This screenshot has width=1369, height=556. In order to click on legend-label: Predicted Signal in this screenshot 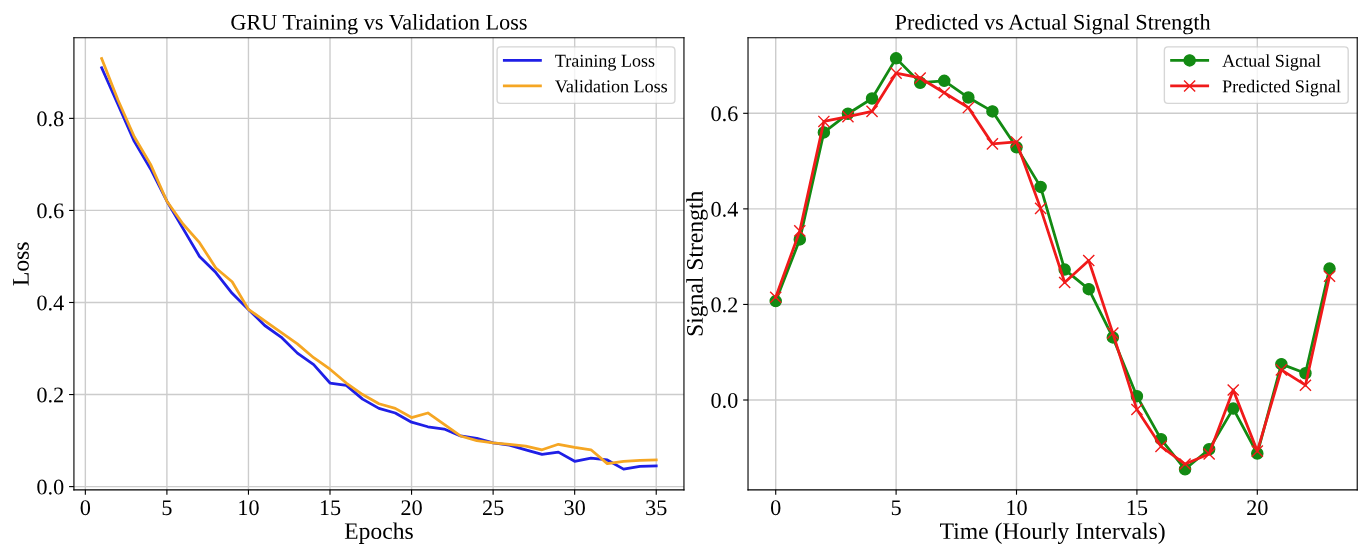, I will do `click(1281, 88)`.